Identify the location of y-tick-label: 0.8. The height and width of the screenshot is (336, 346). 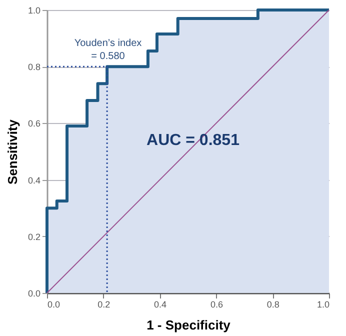
(34, 67).